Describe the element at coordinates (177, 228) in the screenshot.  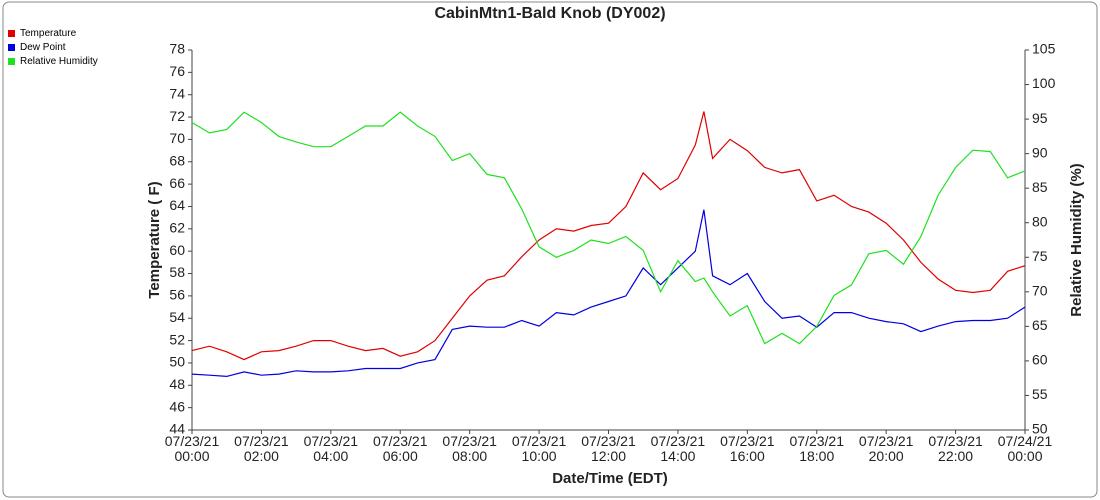
I see `y-tick-label: 62` at that location.